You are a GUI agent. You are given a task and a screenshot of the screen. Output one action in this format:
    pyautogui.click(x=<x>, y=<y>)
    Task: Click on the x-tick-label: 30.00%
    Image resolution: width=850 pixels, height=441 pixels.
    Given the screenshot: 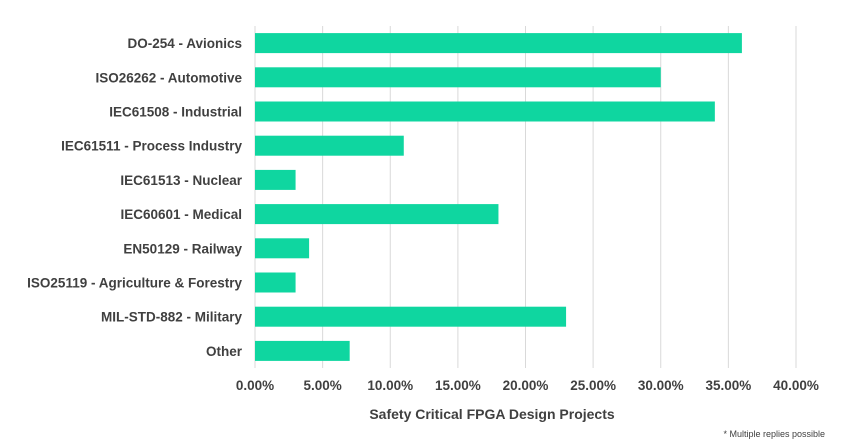 What is the action you would take?
    pyautogui.click(x=661, y=385)
    